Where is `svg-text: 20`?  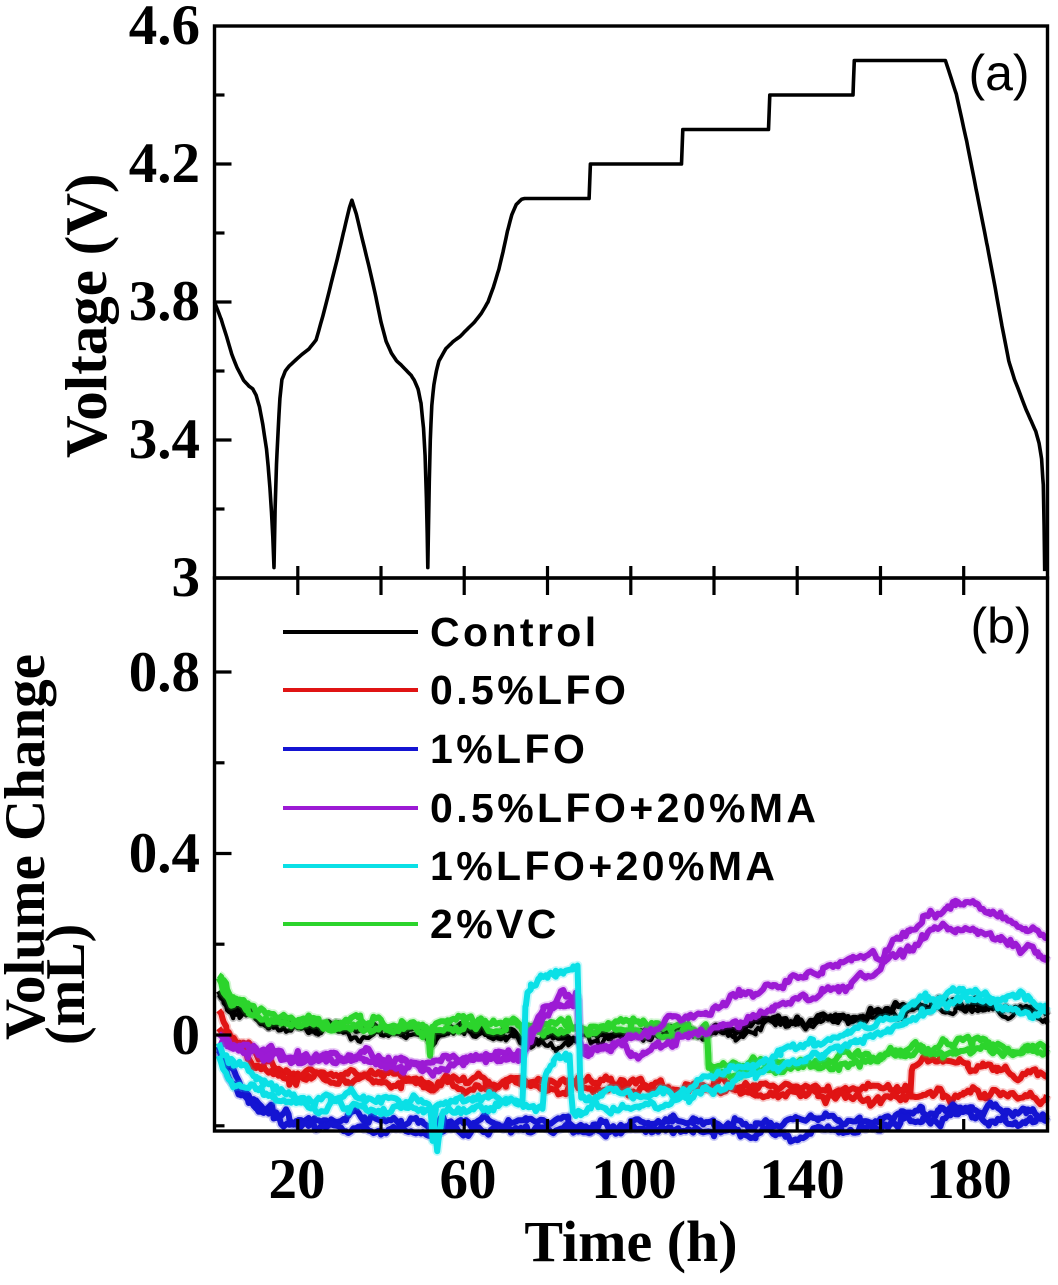
svg-text: 20 is located at coordinates (297, 1179).